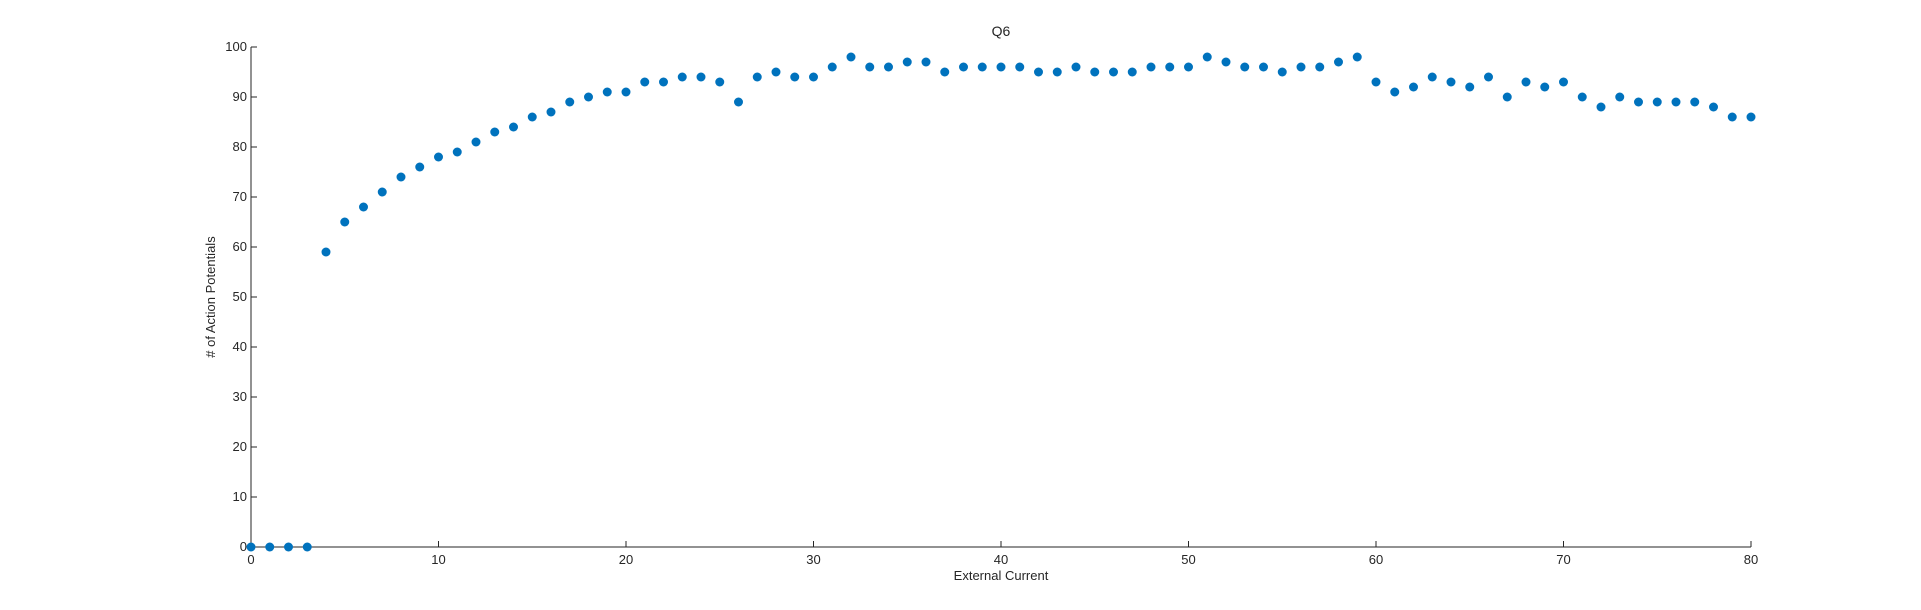 The width and height of the screenshot is (1921, 610). What do you see at coordinates (240, 396) in the screenshot?
I see `y-tick-label: 30` at bounding box center [240, 396].